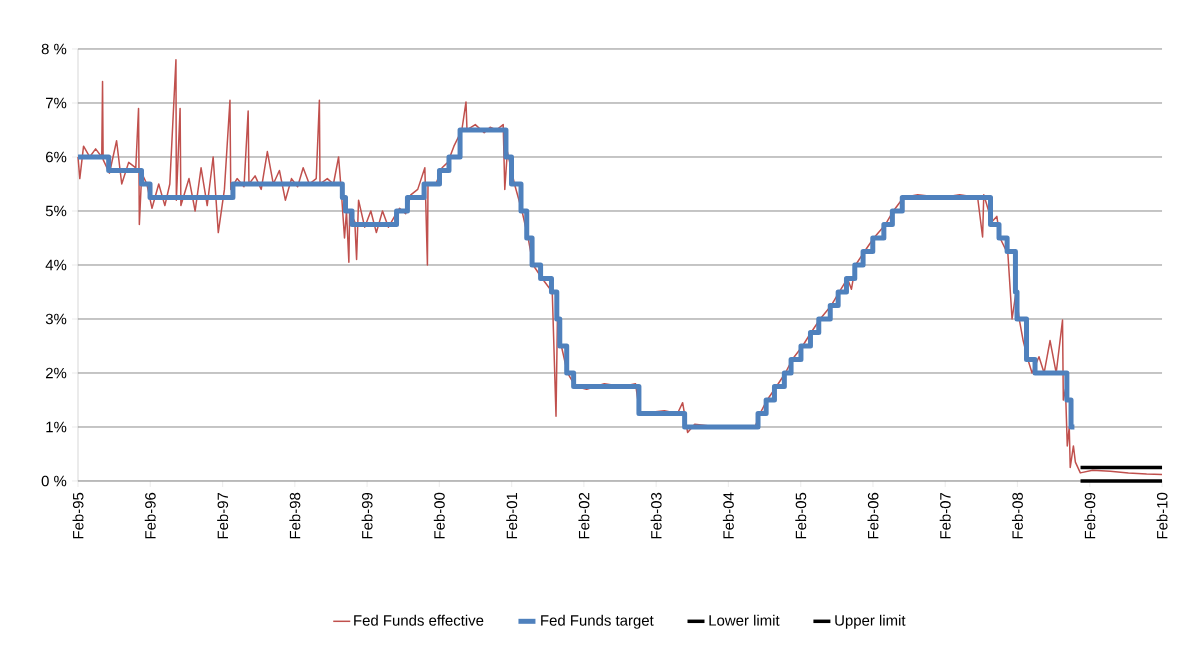  Describe the element at coordinates (150, 515) in the screenshot. I see `x-tick-label: Feb-96` at that location.